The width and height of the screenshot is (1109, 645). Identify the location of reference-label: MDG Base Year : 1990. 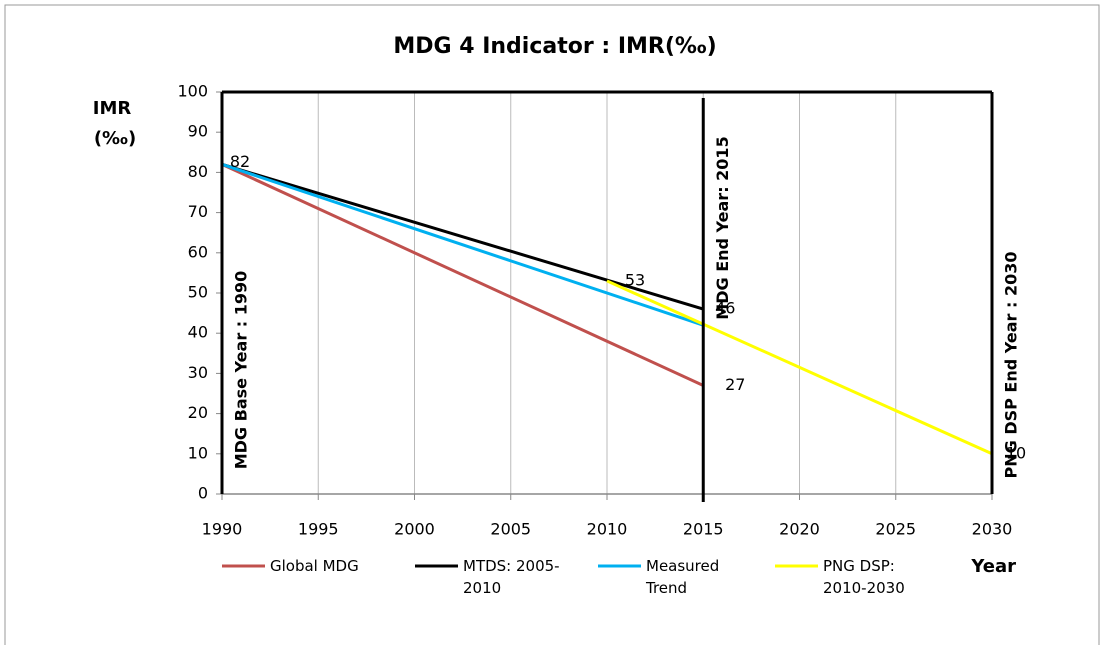
(241, 370).